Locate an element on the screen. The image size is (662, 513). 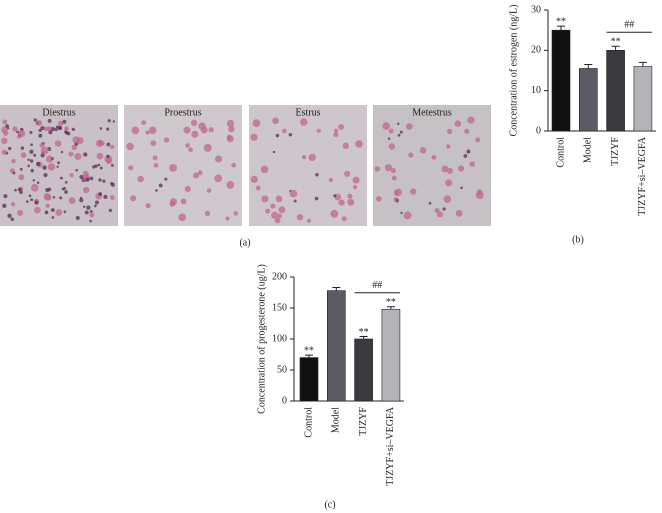
image-label: Metestrus is located at coordinates (432, 112).